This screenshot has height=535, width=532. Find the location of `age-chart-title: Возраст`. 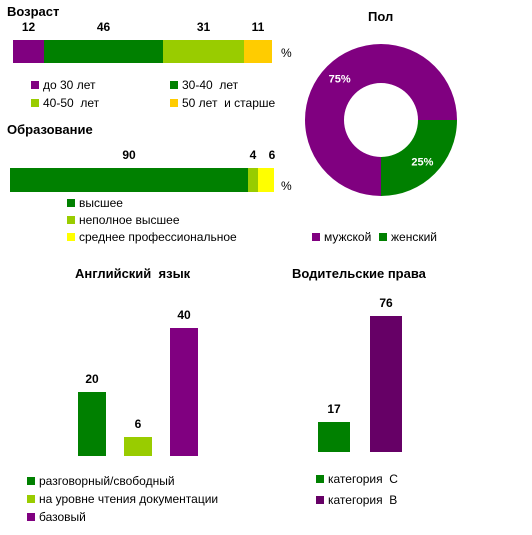

age-chart-title: Возраст is located at coordinates (33, 11).